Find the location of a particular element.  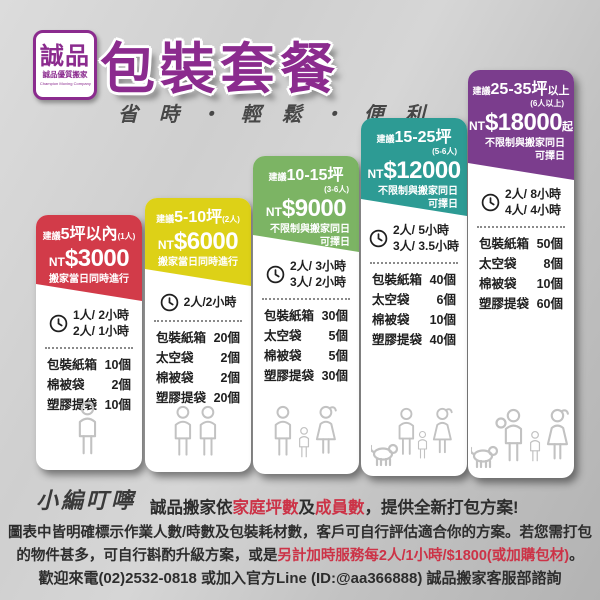

crew-hour-lines: 2人/ 5小時 3人/ 3.5小時 is located at coordinates (426, 238).